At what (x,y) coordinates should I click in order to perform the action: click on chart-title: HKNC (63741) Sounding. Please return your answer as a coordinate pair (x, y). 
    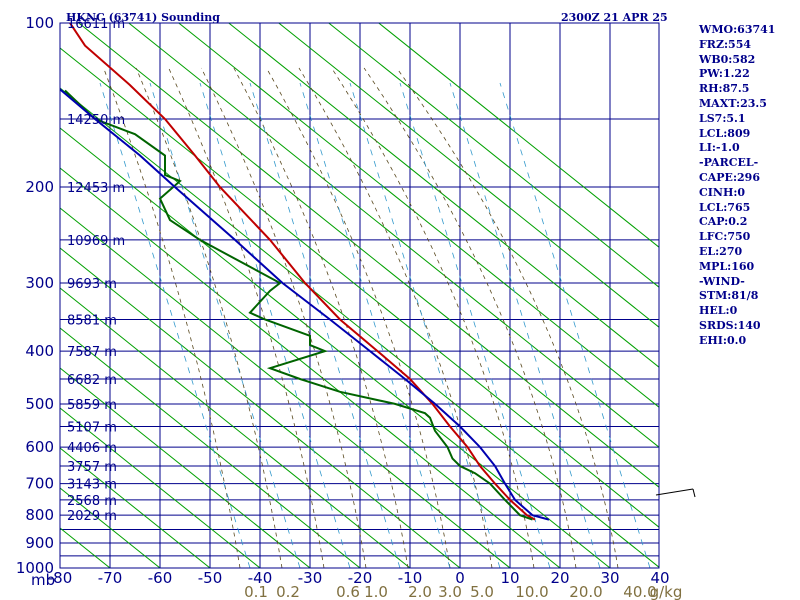
    Looking at the image, I should click on (143, 17).